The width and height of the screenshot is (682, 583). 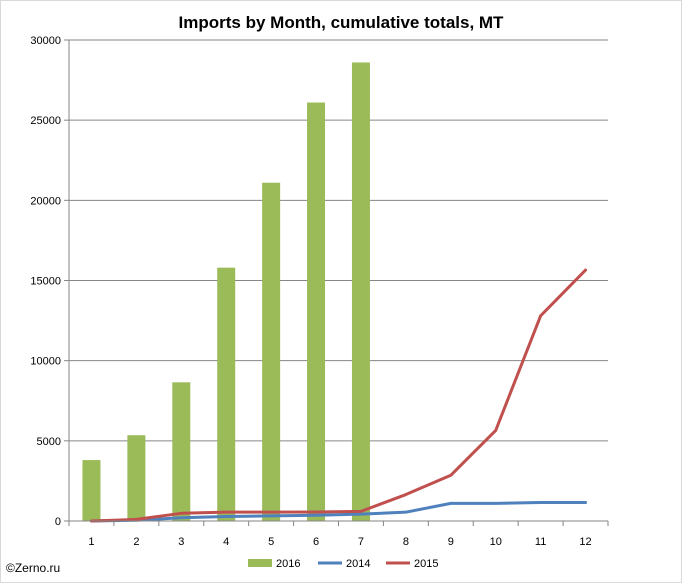 I want to click on x-tick-label: 7, so click(x=361, y=542).